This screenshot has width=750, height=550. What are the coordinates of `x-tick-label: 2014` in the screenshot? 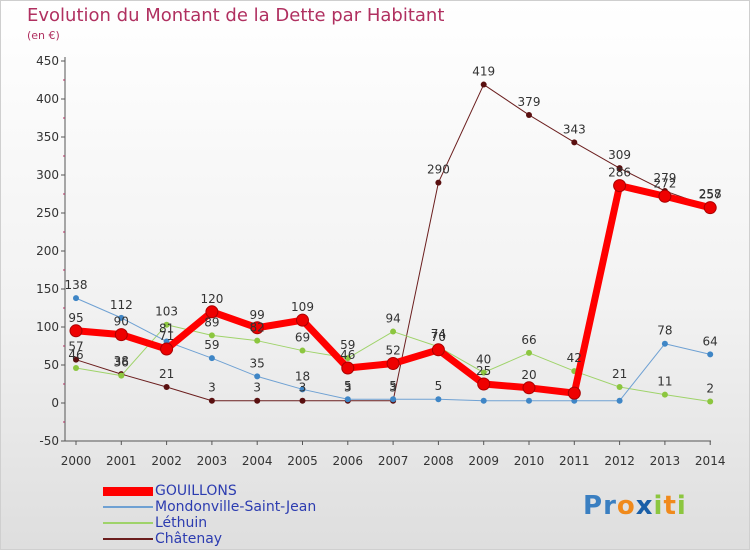 It's located at (710, 461).